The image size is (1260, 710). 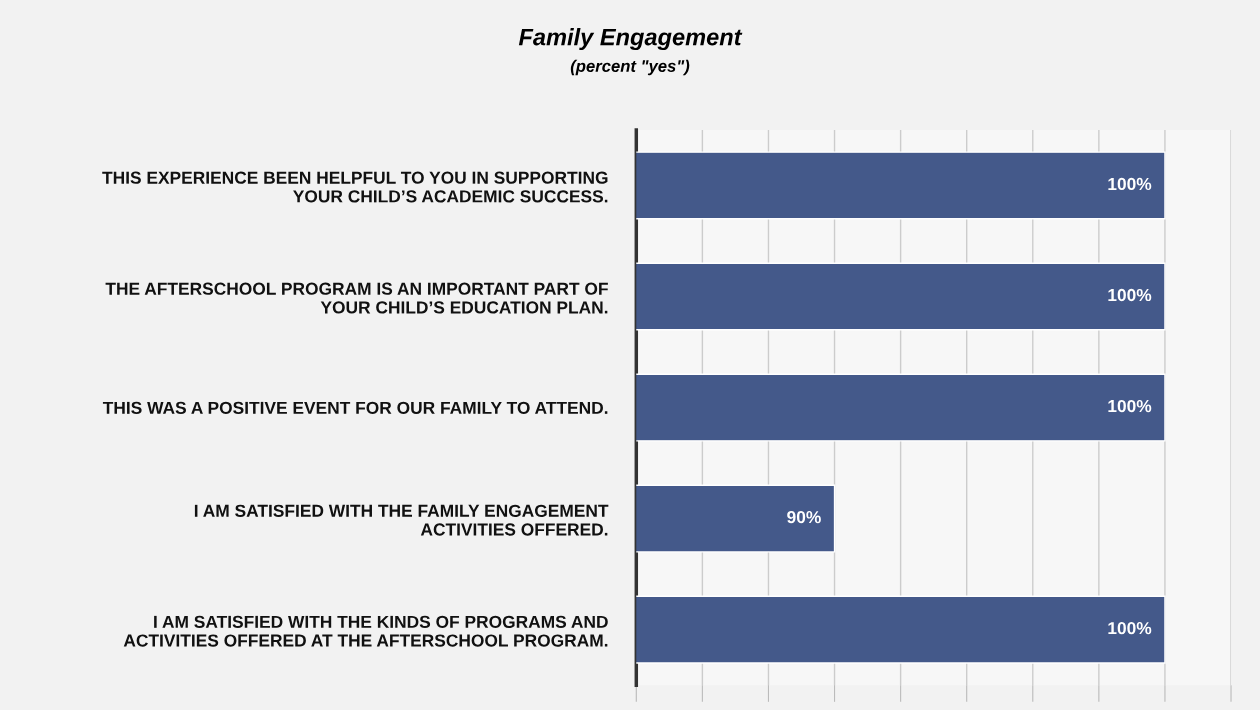 I want to click on data-label: 90%, so click(x=804, y=517).